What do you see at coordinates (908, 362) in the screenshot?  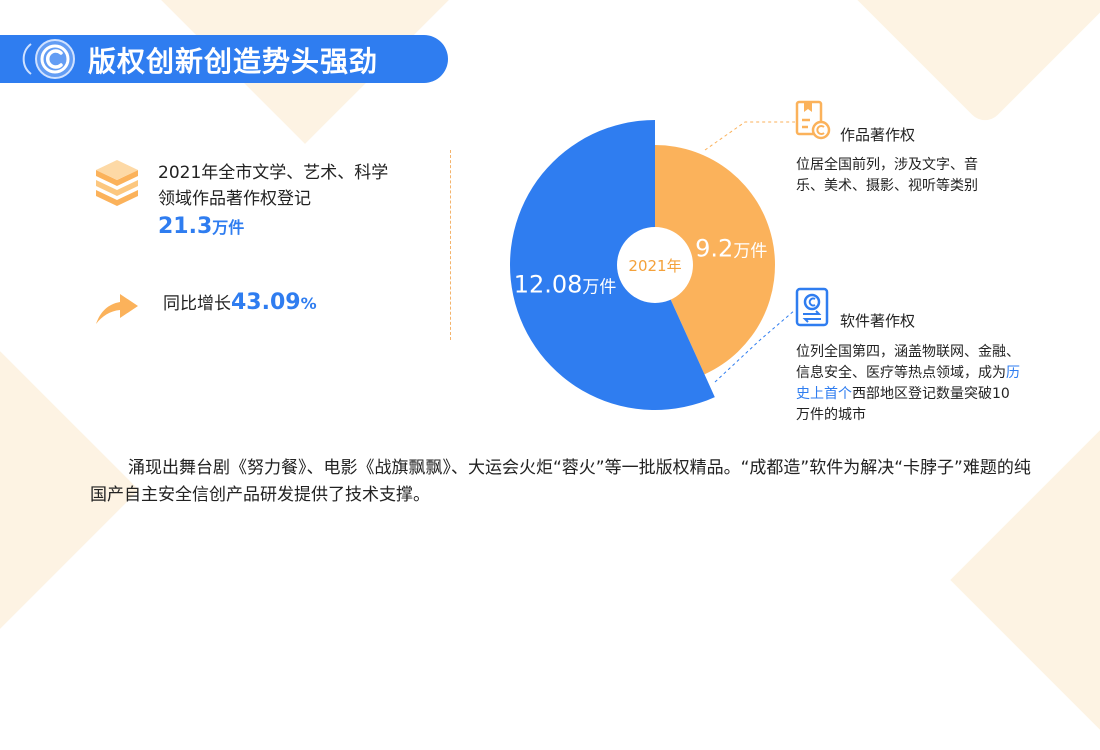 I see `software-description-text: 位列全国第四，涵盖物联网、金融、信息安全、医疗等热点领域，成为` at bounding box center [908, 362].